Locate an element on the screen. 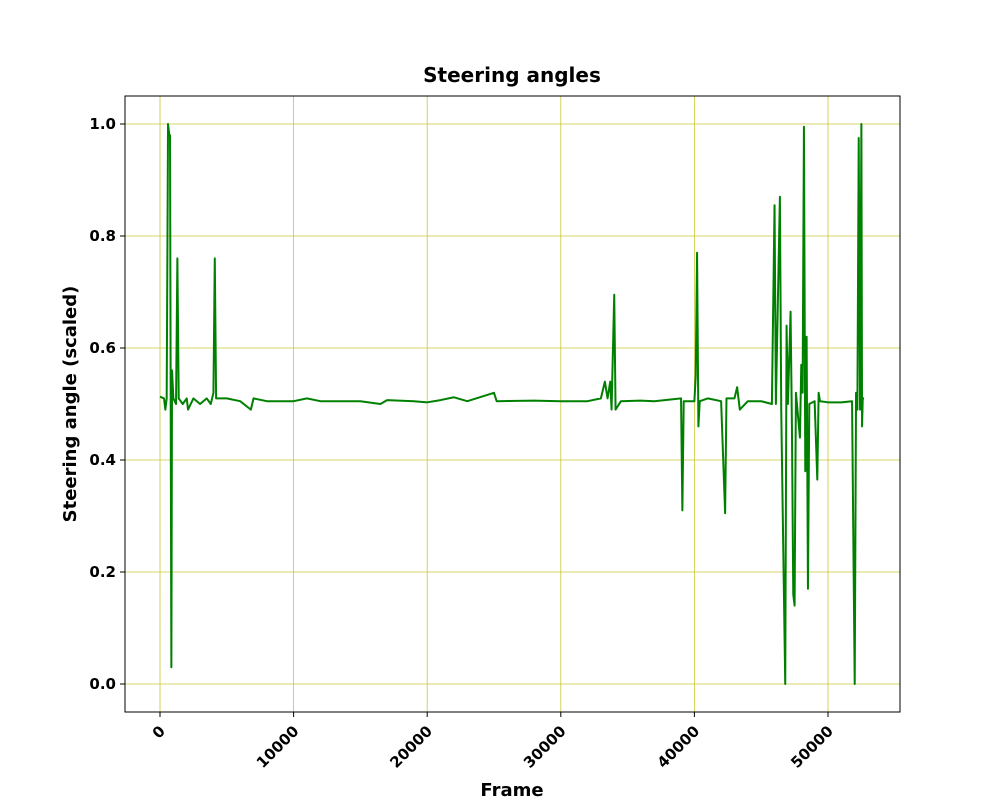 This screenshot has height=800, width=1000. y-axis-label: Steering angle (scaled) is located at coordinates (70, 404).